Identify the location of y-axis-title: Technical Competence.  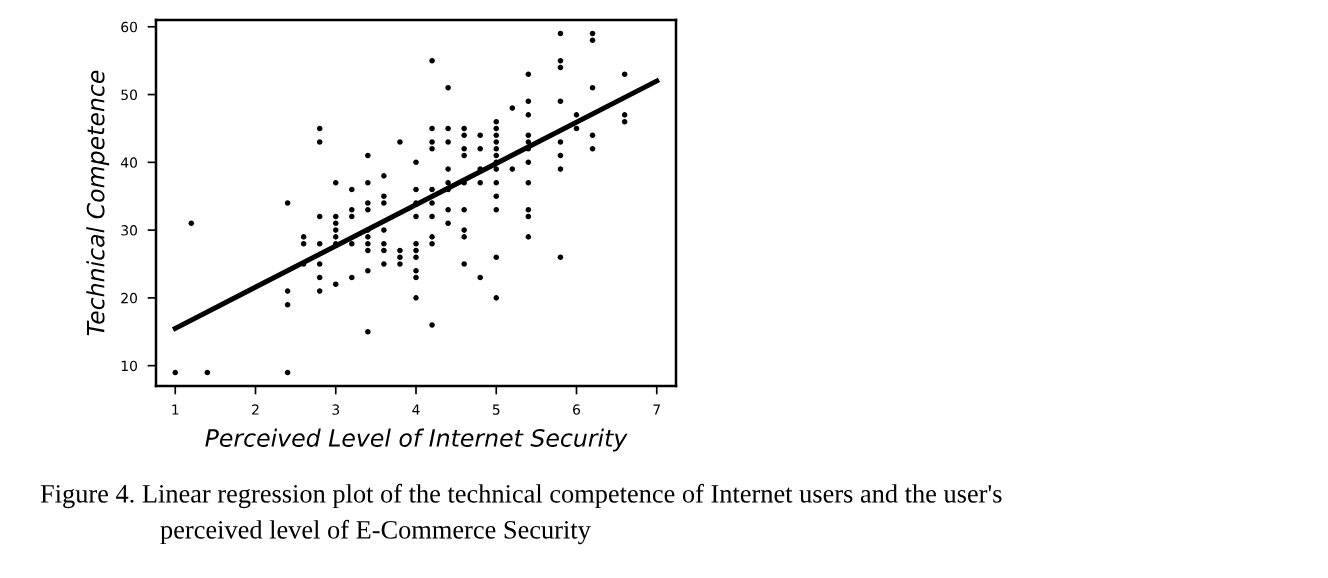
(98, 203).